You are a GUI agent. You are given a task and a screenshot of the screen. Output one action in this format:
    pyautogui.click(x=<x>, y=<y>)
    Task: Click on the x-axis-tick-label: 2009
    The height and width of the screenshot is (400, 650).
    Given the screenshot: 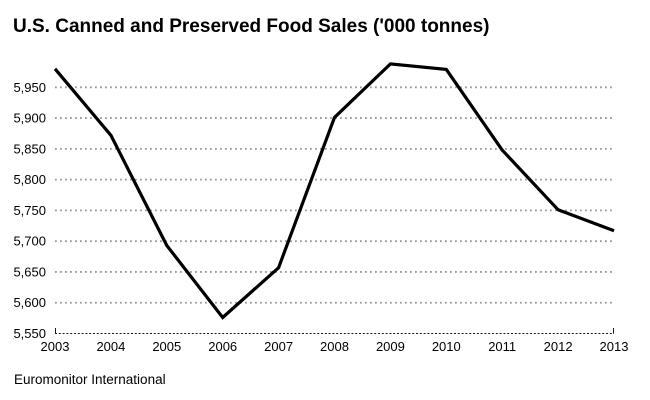 What is the action you would take?
    pyautogui.click(x=390, y=346)
    